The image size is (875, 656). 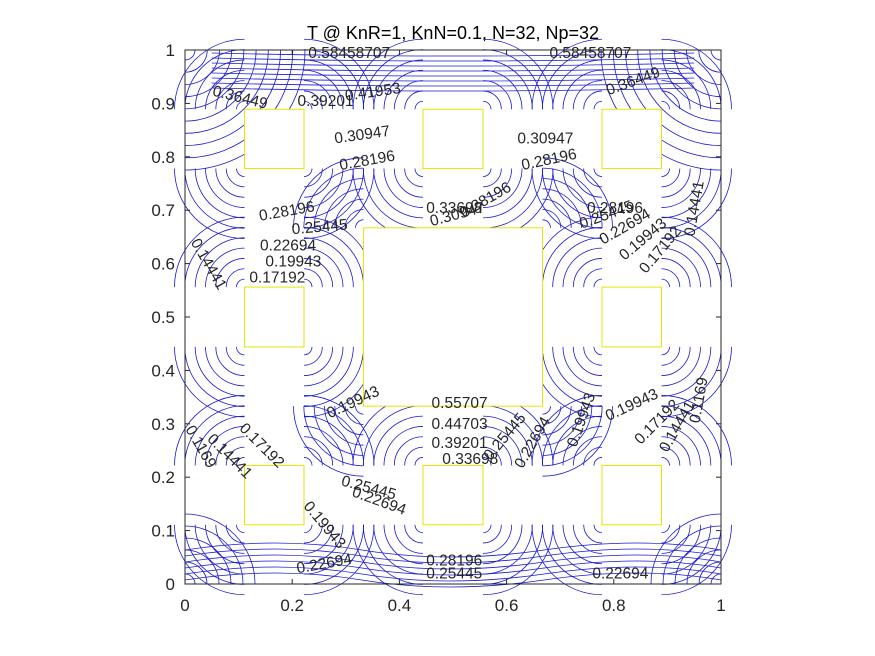 I want to click on contour-label: 0.39201, so click(x=326, y=101).